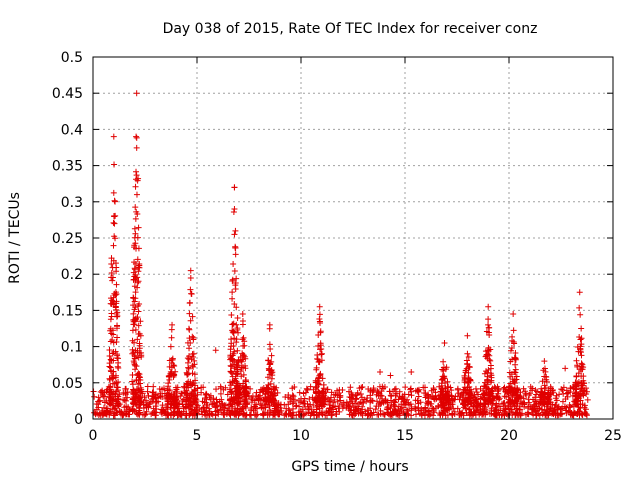  I want to click on y-tick-label: 0.45, so click(67, 94).